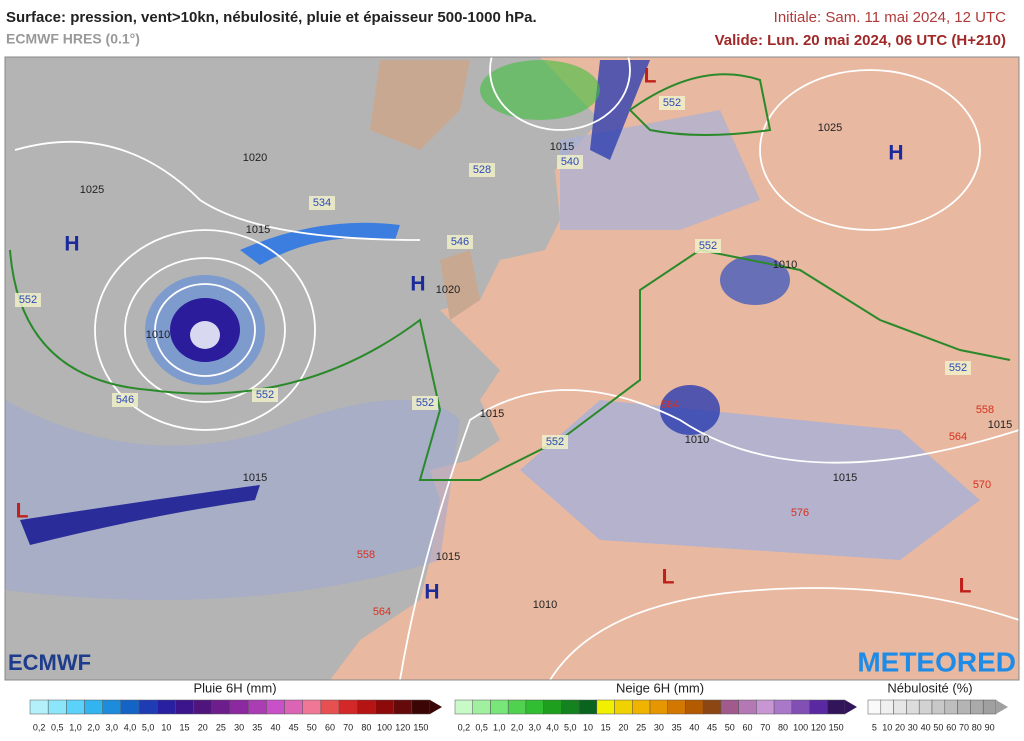 This screenshot has height=741, width=1024. I want to click on snow, so click(540, 90).